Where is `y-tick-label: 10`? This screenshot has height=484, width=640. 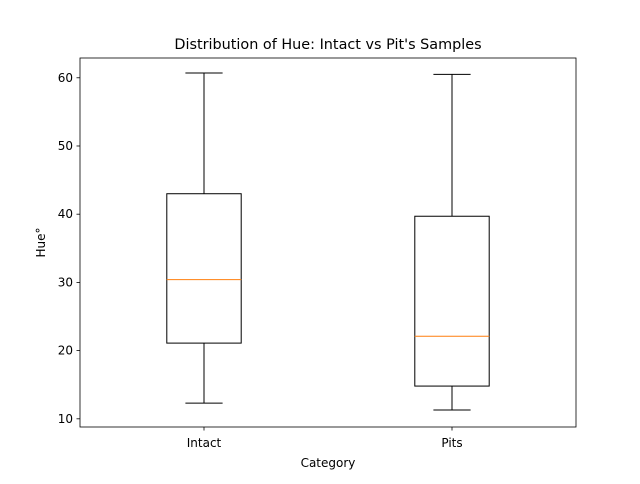 y-tick-label: 10 is located at coordinates (65, 419).